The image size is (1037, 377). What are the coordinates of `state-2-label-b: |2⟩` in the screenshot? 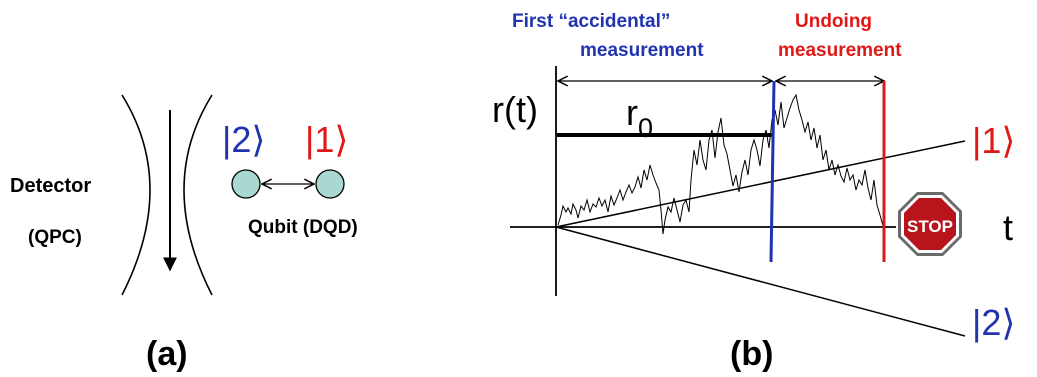 It's located at (993, 322).